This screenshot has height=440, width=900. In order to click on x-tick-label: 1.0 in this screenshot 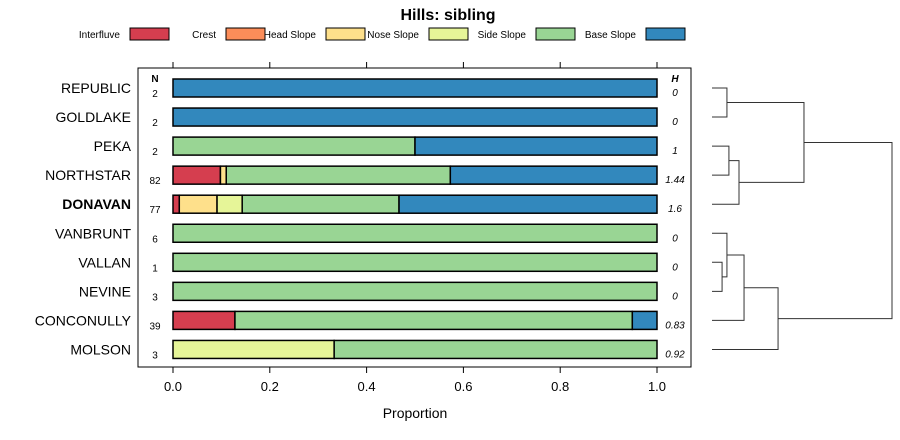, I will do `click(657, 386)`.